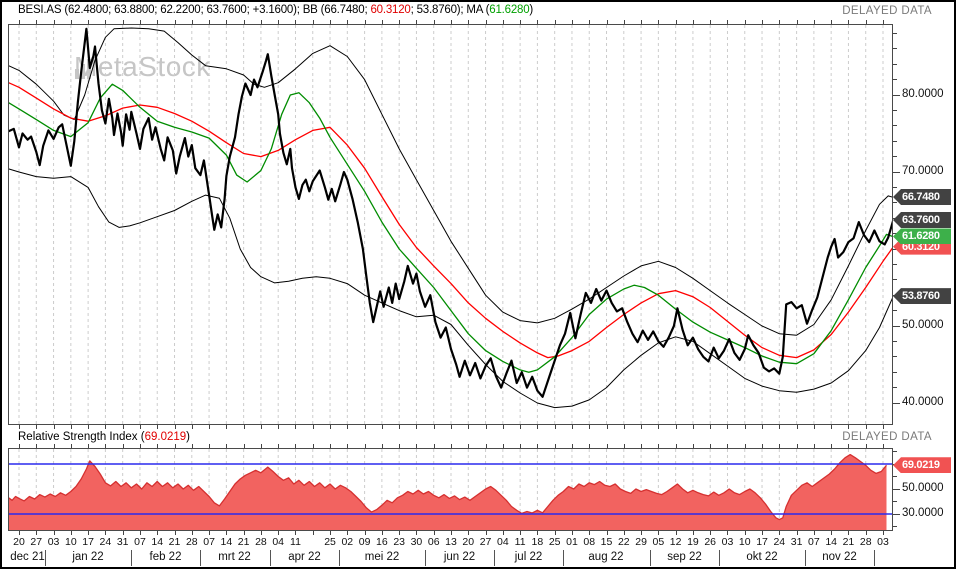  Describe the element at coordinates (658, 542) in the screenshot. I see `week-label-37: 05` at that location.